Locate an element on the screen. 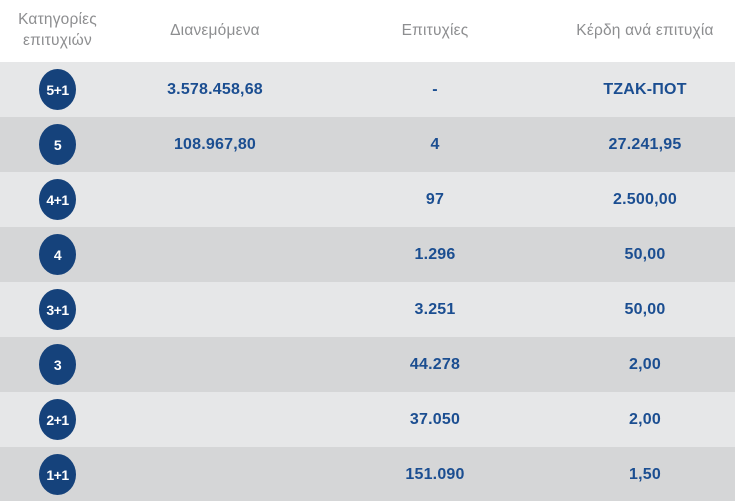 The width and height of the screenshot is (735, 501). tier-badge-cell: 3 is located at coordinates (57, 364).